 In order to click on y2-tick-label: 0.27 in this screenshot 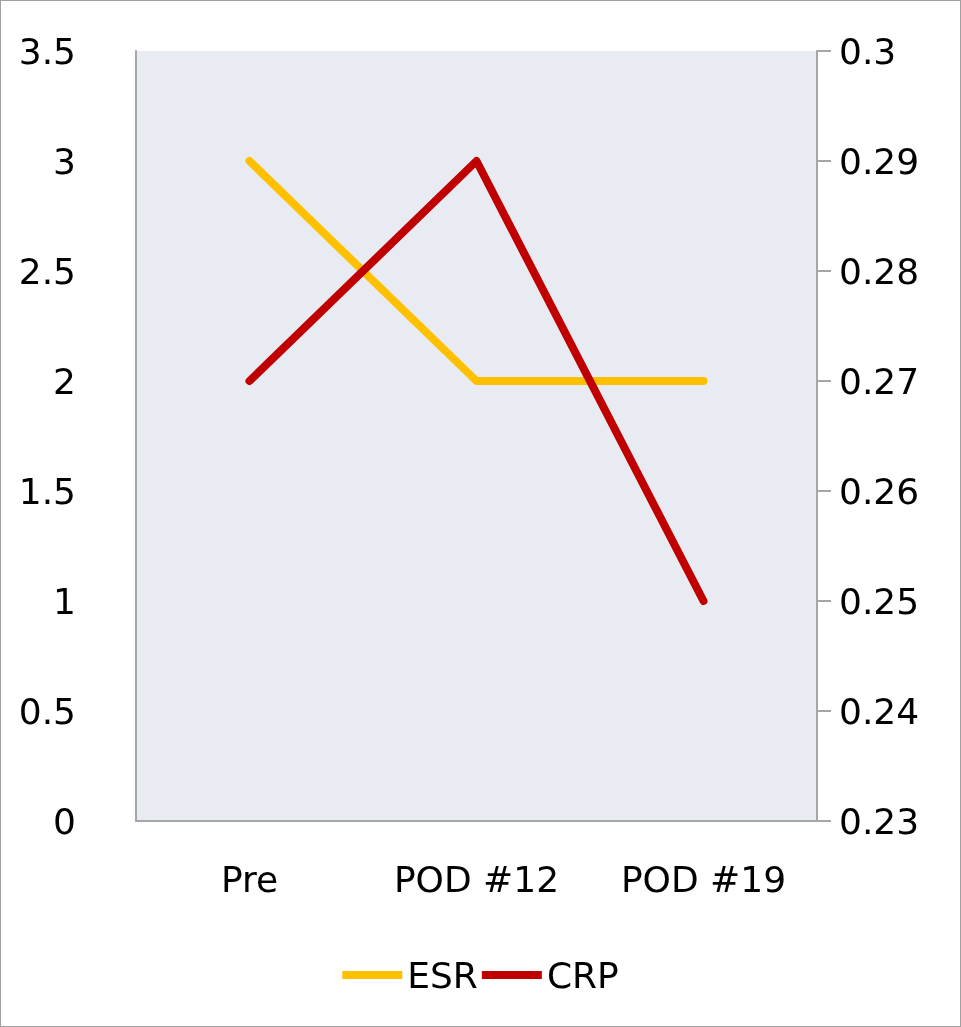, I will do `click(879, 381)`.